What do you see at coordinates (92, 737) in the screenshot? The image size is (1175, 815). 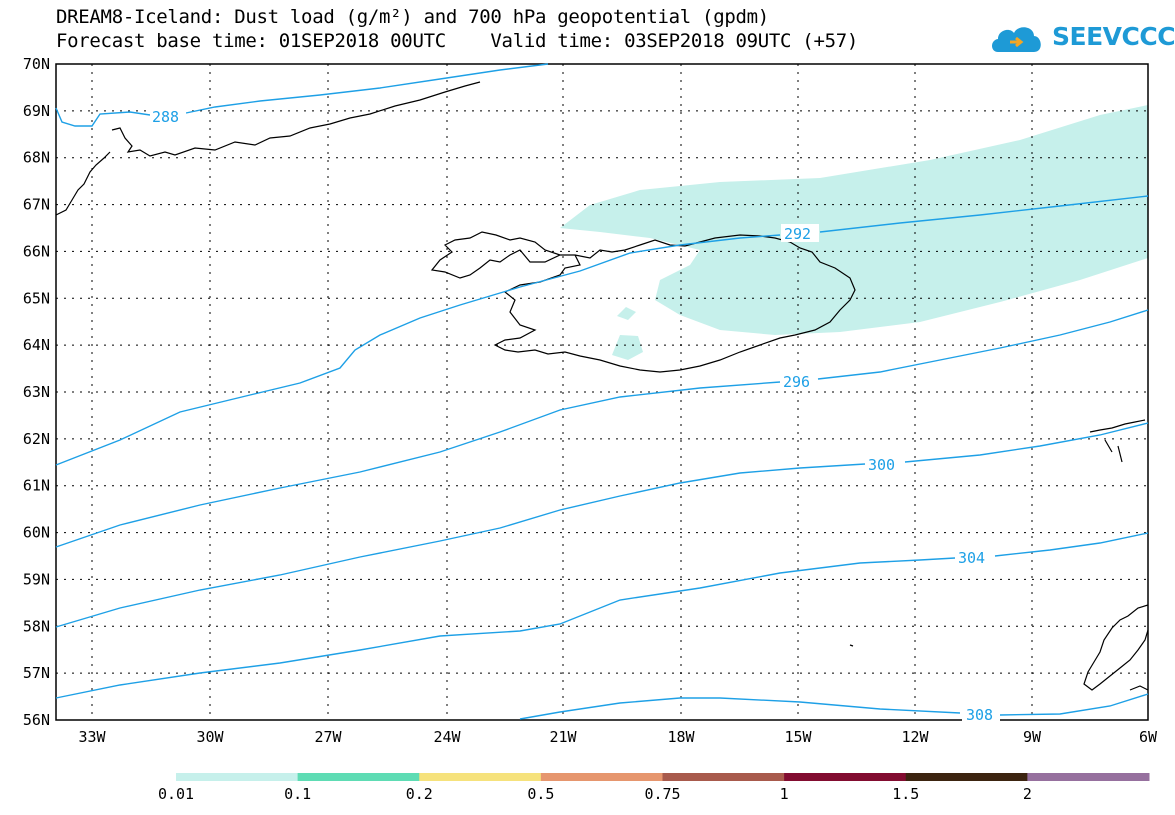 I see `longitude-label: 33W` at bounding box center [92, 737].